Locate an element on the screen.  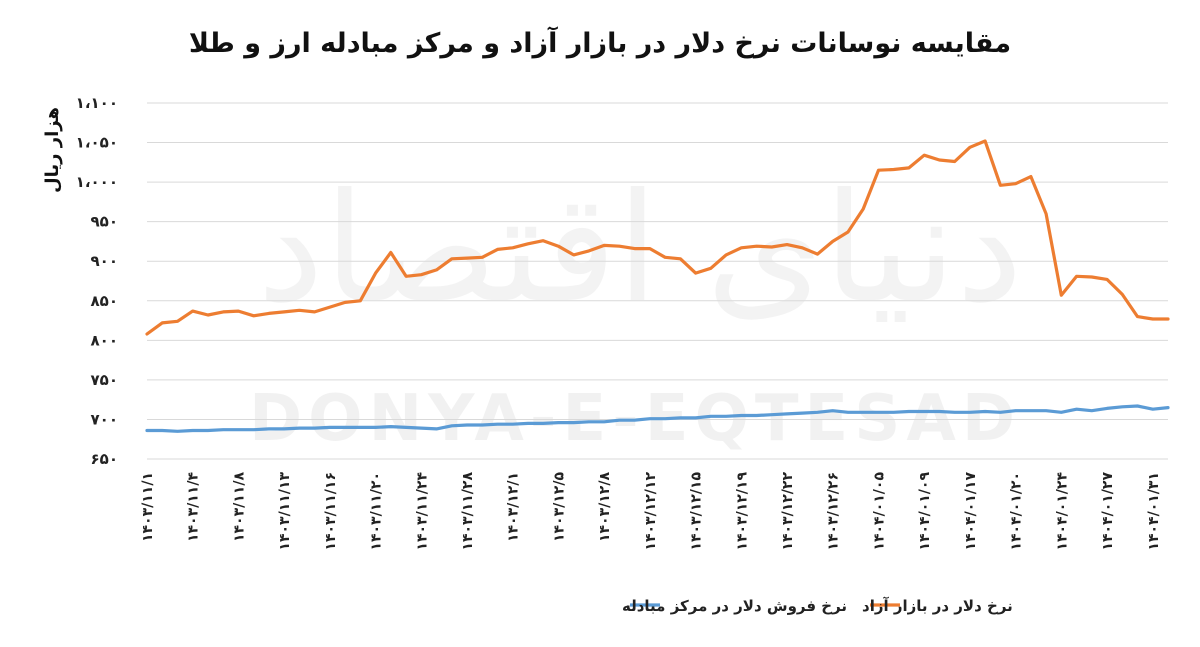
x-tick-label: ۱۴۰۴/۰۱/۳۱ is located at coordinates (1154, 511).